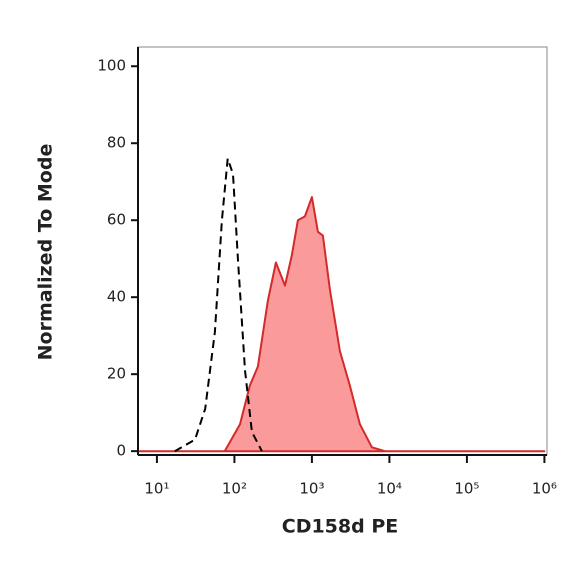 The height and width of the screenshot is (584, 584). Describe the element at coordinates (46, 252) in the screenshot. I see `y-axis-title: Normalized To Mode` at that location.